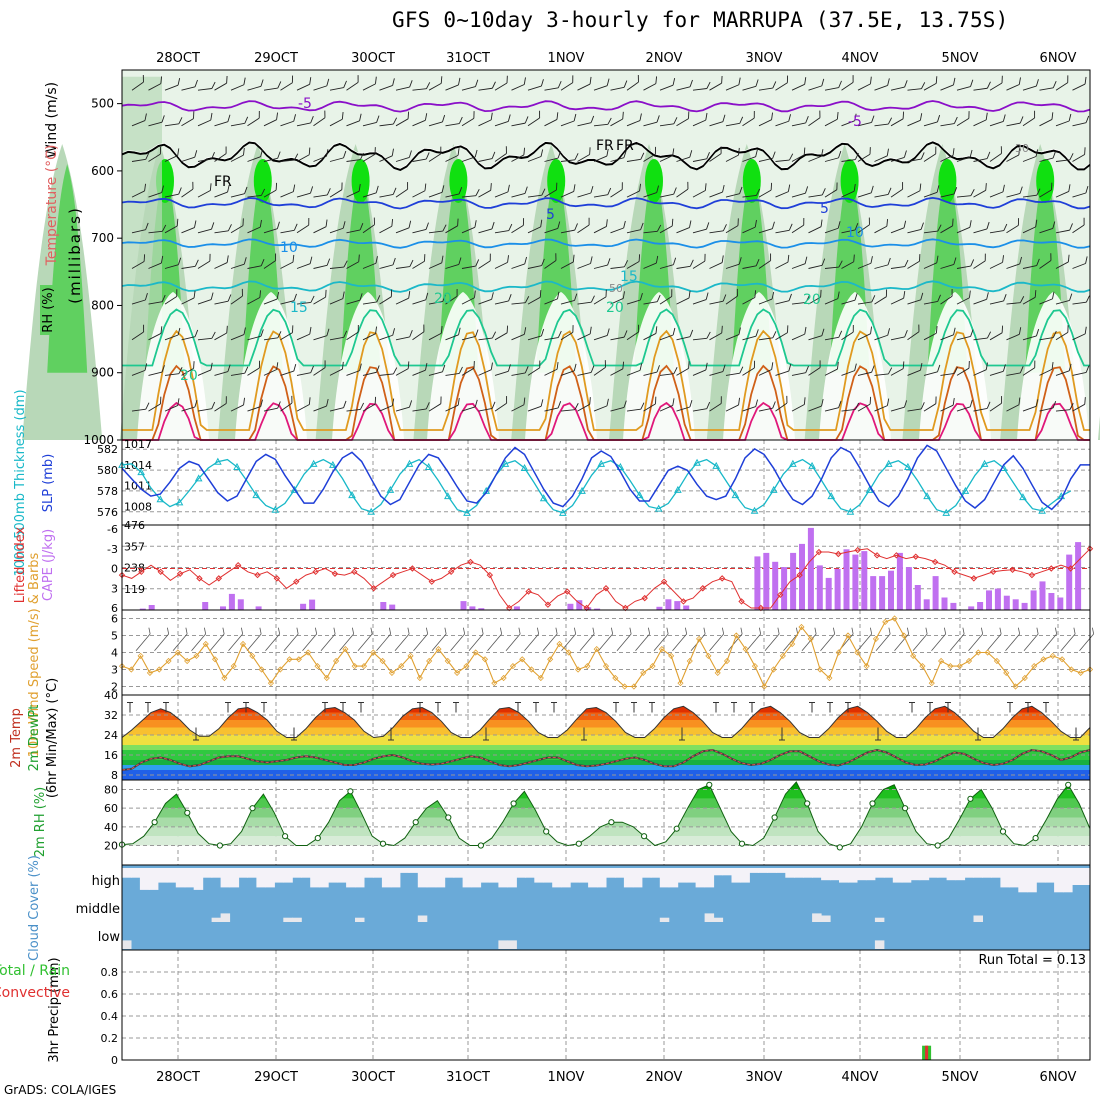 This screenshot has height=1100, width=1100. I want to click on bottom-date-label: 3NOV, so click(764, 1077).